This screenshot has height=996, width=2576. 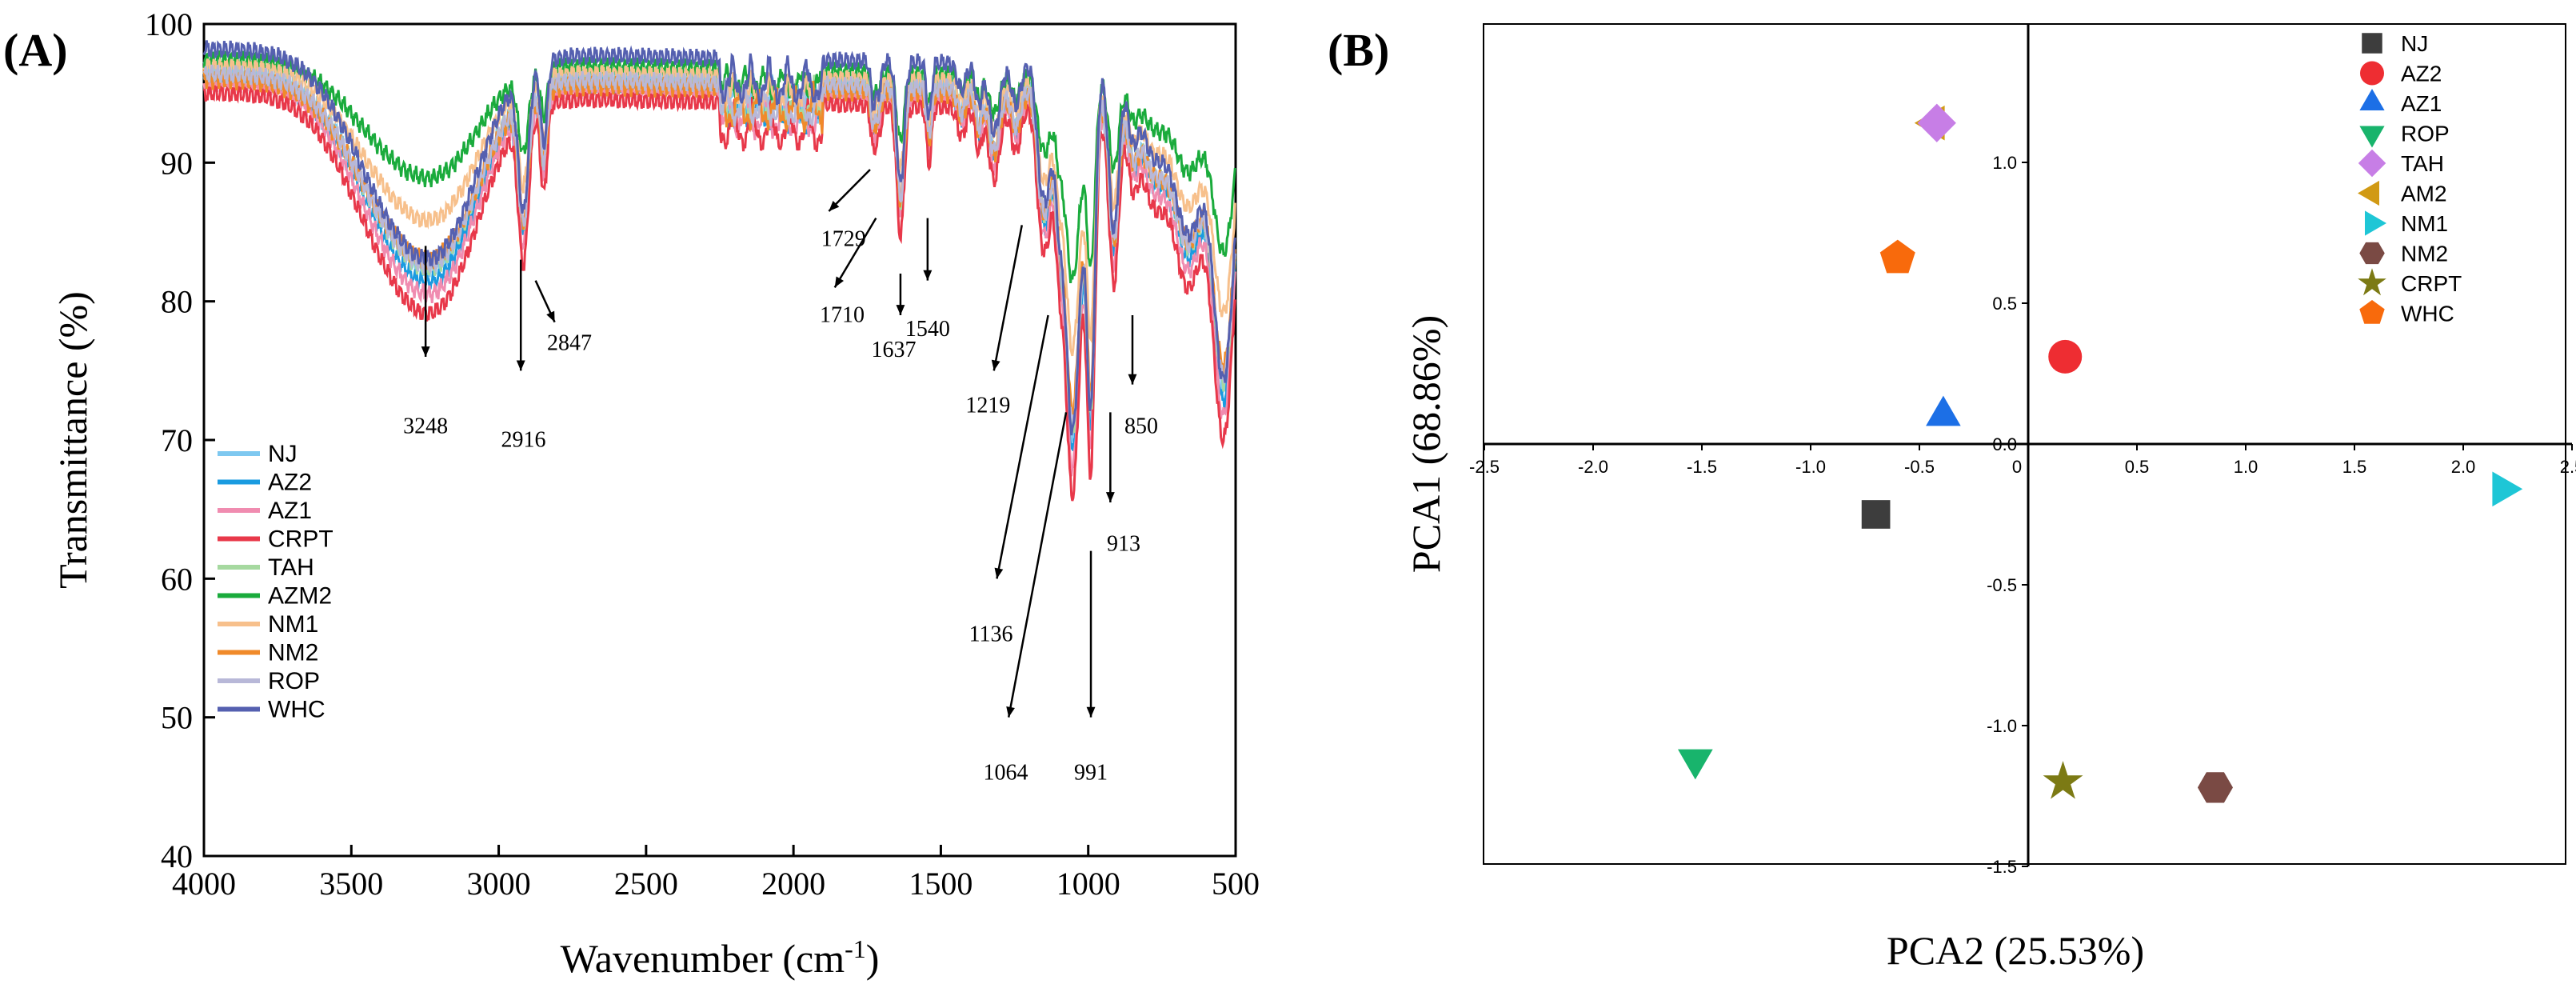 What do you see at coordinates (169, 24) in the screenshot?
I see `y-tick-label-a: 100` at bounding box center [169, 24].